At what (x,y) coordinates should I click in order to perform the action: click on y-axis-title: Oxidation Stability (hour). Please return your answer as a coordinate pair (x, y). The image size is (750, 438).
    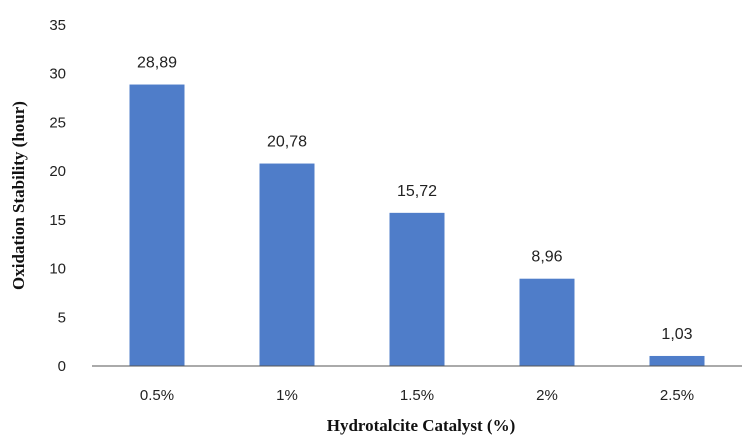
    Looking at the image, I should click on (18, 195).